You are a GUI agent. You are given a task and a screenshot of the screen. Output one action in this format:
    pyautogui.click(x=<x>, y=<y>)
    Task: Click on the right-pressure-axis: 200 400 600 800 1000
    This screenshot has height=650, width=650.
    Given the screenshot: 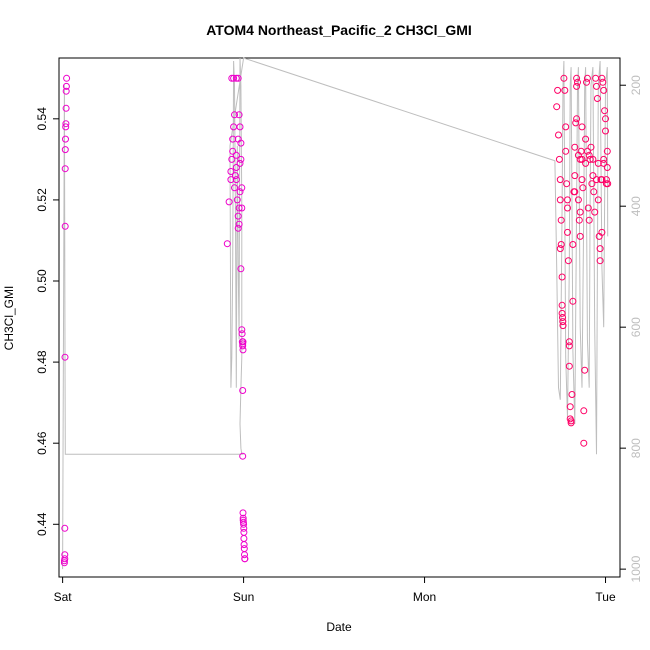 What is the action you would take?
    pyautogui.click(x=631, y=328)
    